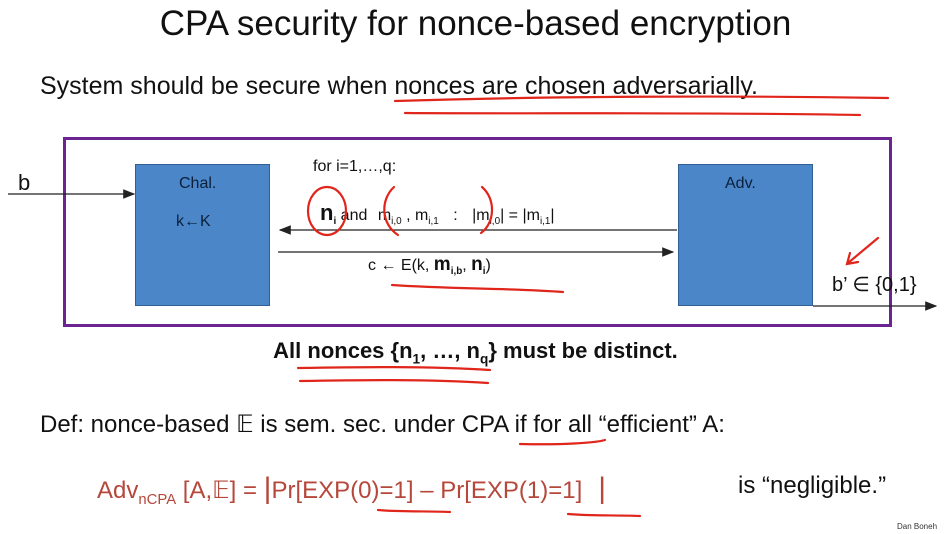 The image size is (951, 534). I want to click on adv-args: [A,𝔼] =, so click(220, 490).